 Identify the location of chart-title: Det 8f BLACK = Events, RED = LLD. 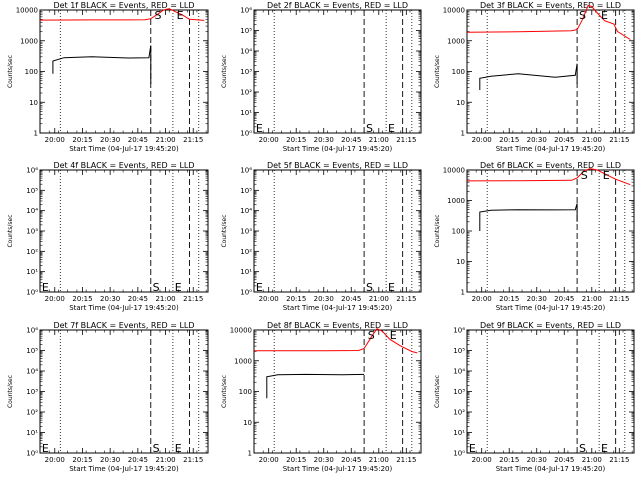
(337, 325).